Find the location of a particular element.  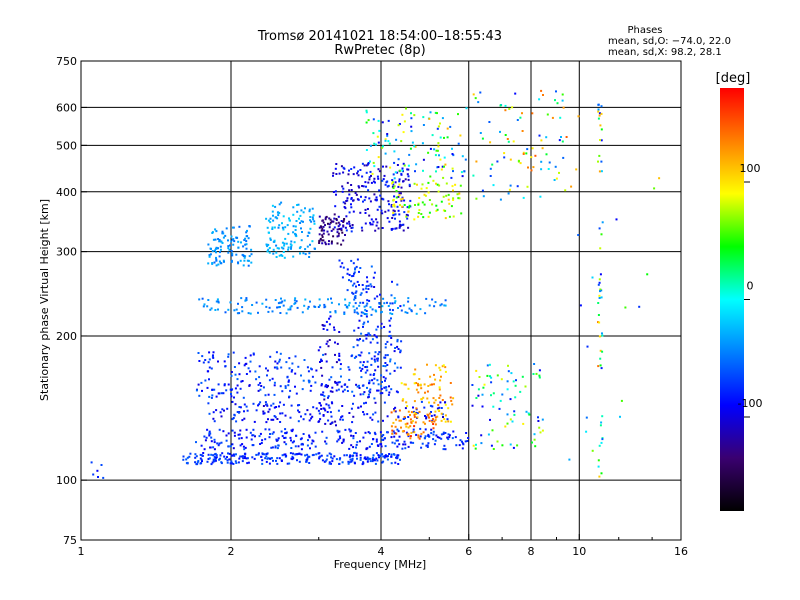

y-tick-label: 600 is located at coordinates (66, 107).